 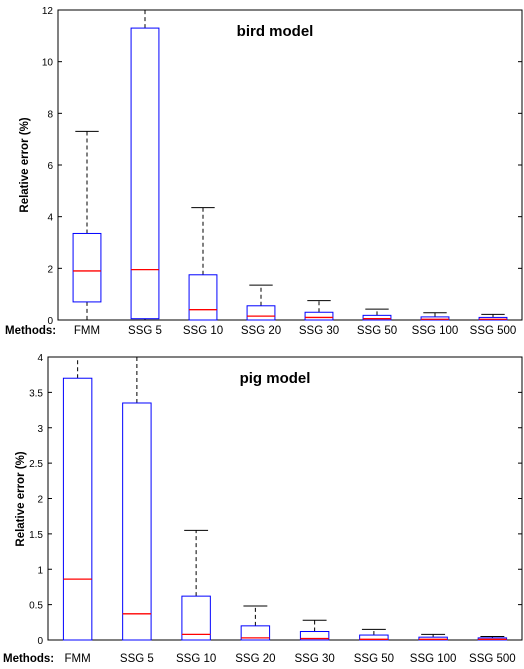 I want to click on y-tick-label: 12, so click(x=48, y=11).